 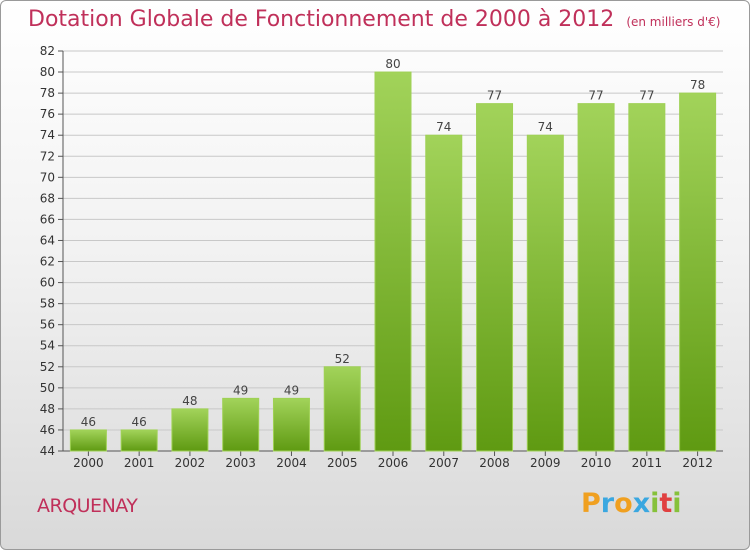 What do you see at coordinates (190, 463) in the screenshot?
I see `x-tick-label: 2002` at bounding box center [190, 463].